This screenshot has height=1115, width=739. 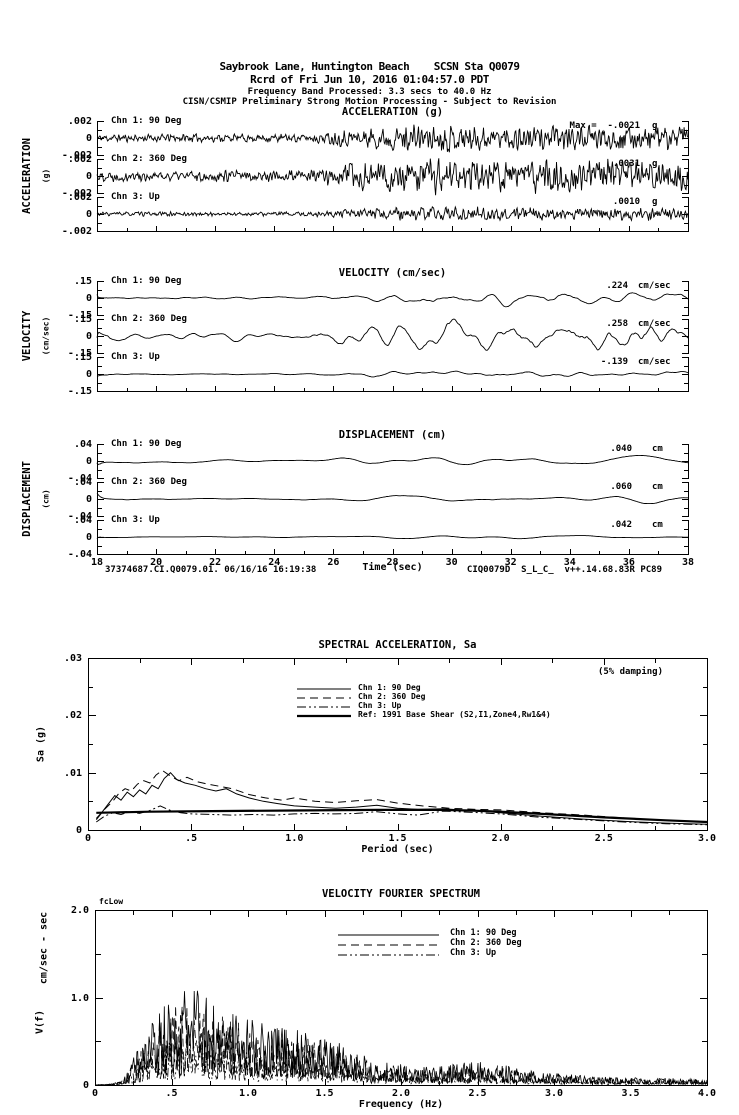 I want to click on velocity-scale-max: .15, so click(x=82, y=319).